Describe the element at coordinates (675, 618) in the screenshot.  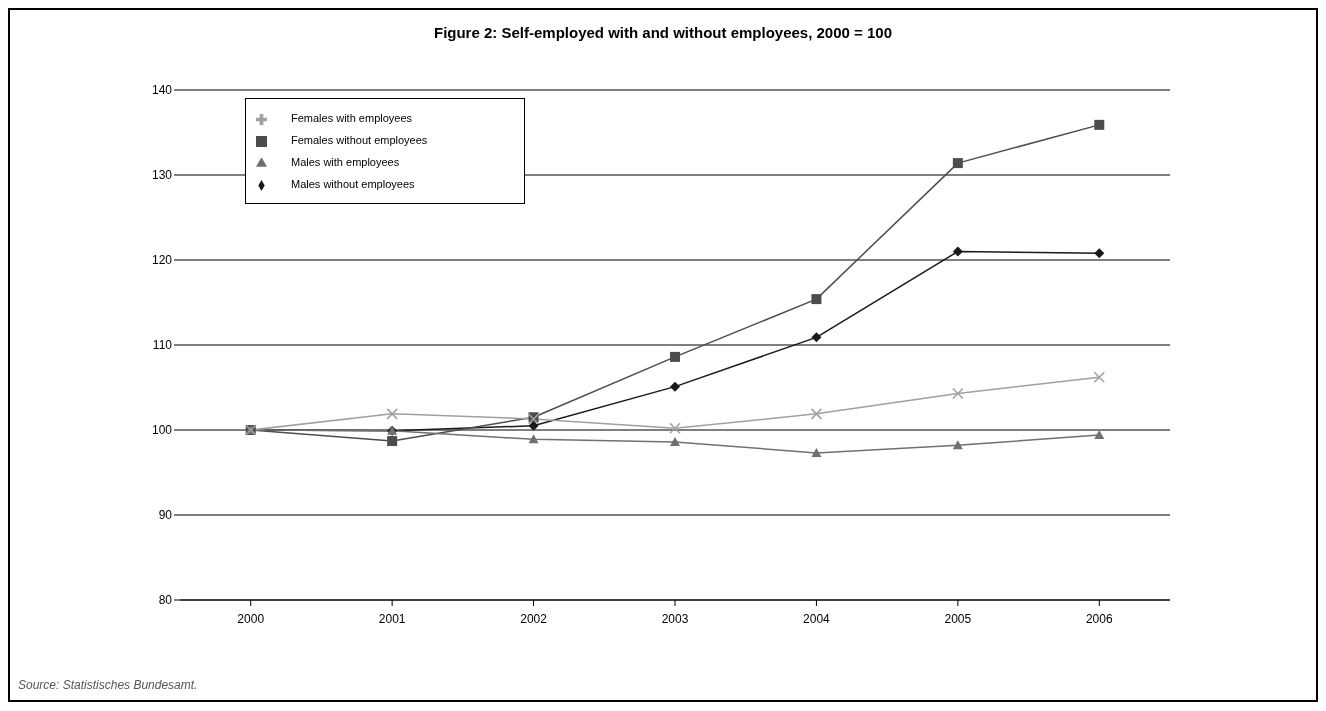
I see `x-tick-label: 2003` at that location.